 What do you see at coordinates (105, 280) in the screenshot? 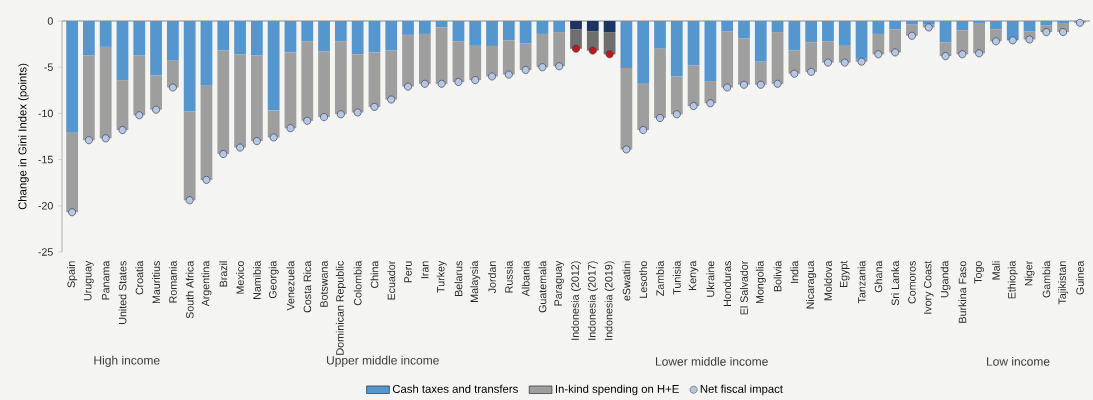
I see `x-tick-label: Panama` at bounding box center [105, 280].